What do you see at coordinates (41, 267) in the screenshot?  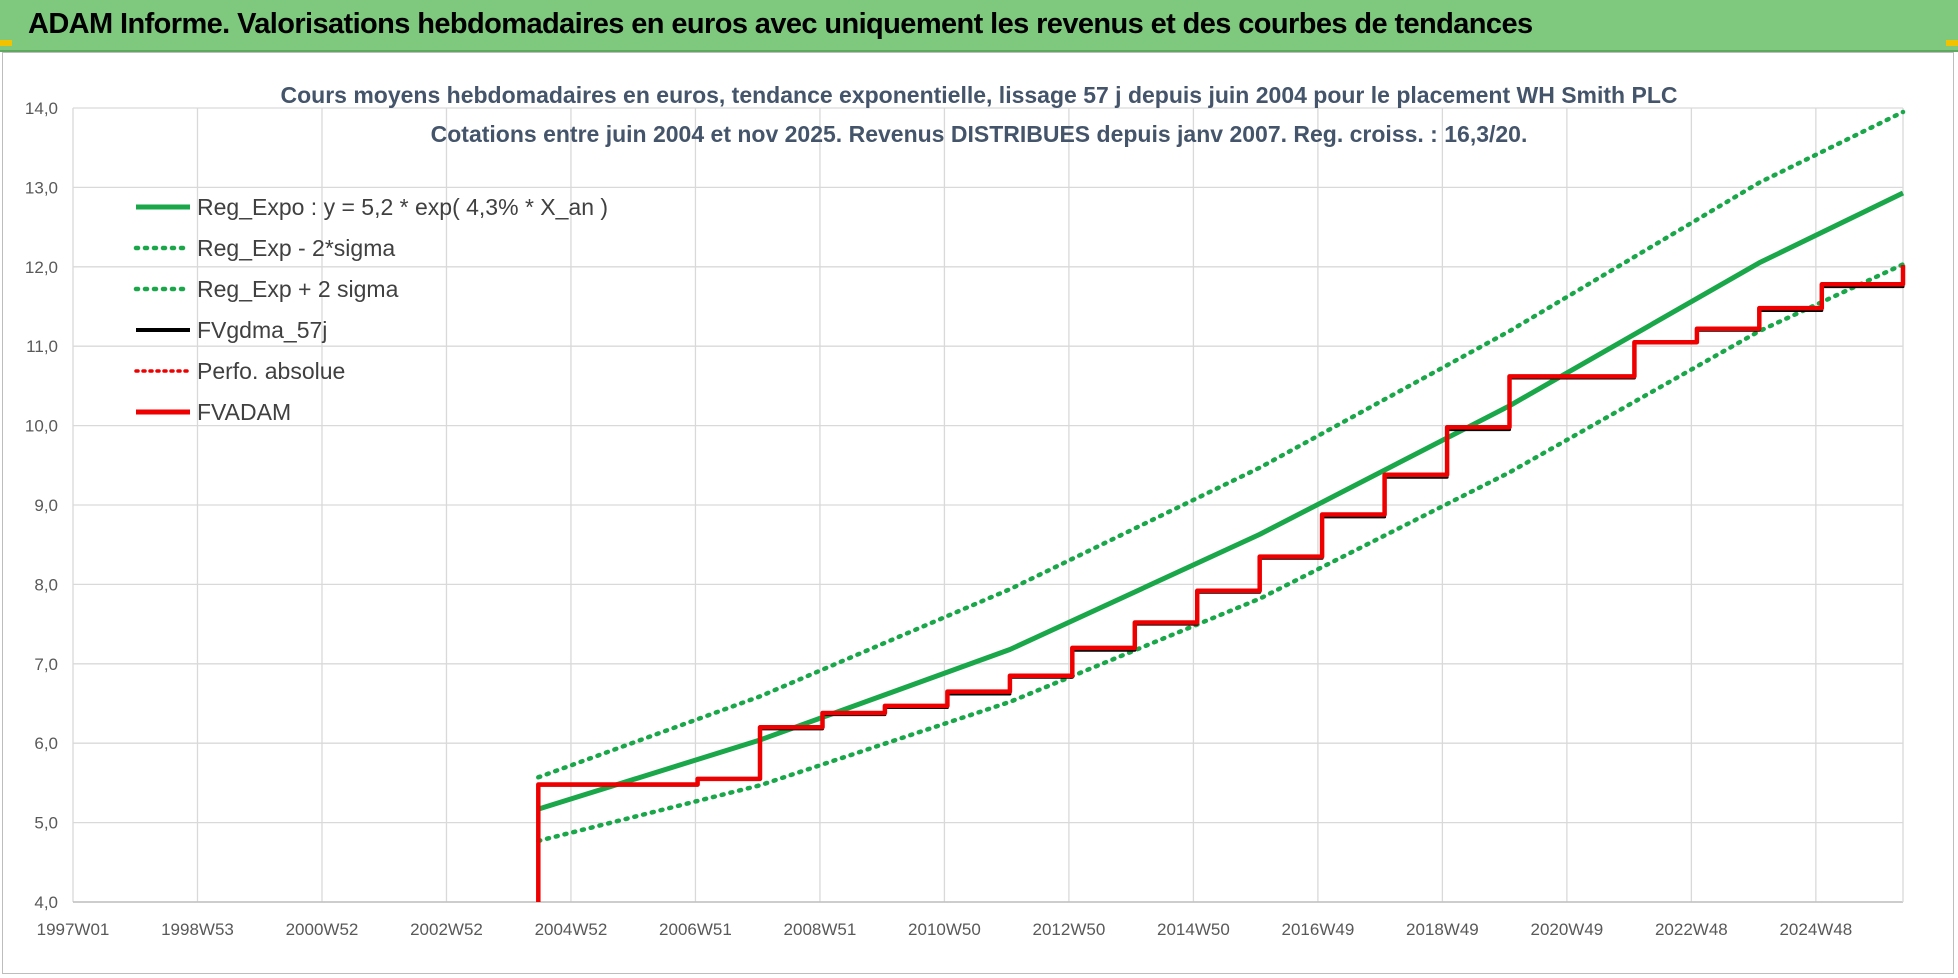 I see `y-tick-label: 12,0` at bounding box center [41, 267].